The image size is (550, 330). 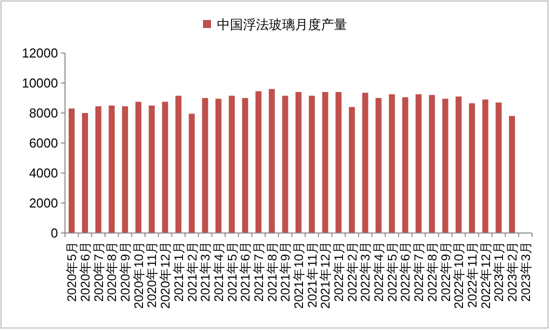 I want to click on x-tick-label: 2022年10月, so click(x=459, y=275).